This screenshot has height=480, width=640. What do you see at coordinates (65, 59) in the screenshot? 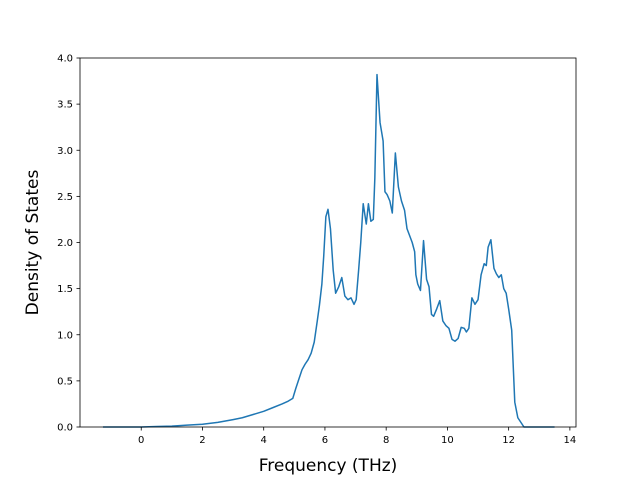
I see `y-tick-label: 4.0` at bounding box center [65, 59].